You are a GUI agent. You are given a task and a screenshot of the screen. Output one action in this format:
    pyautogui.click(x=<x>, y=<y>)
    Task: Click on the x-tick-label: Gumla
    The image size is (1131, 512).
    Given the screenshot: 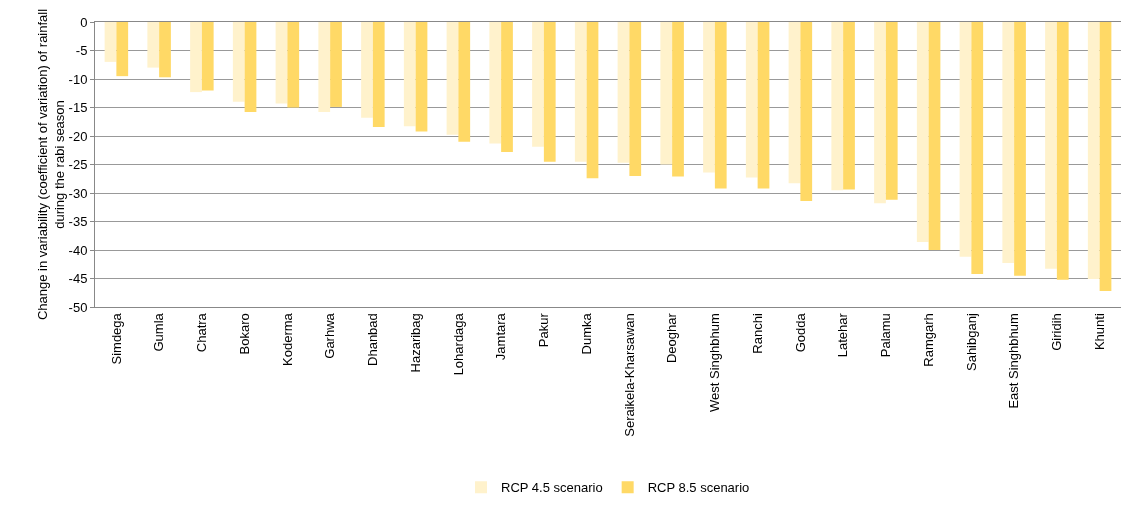 What is the action you would take?
    pyautogui.click(x=159, y=332)
    